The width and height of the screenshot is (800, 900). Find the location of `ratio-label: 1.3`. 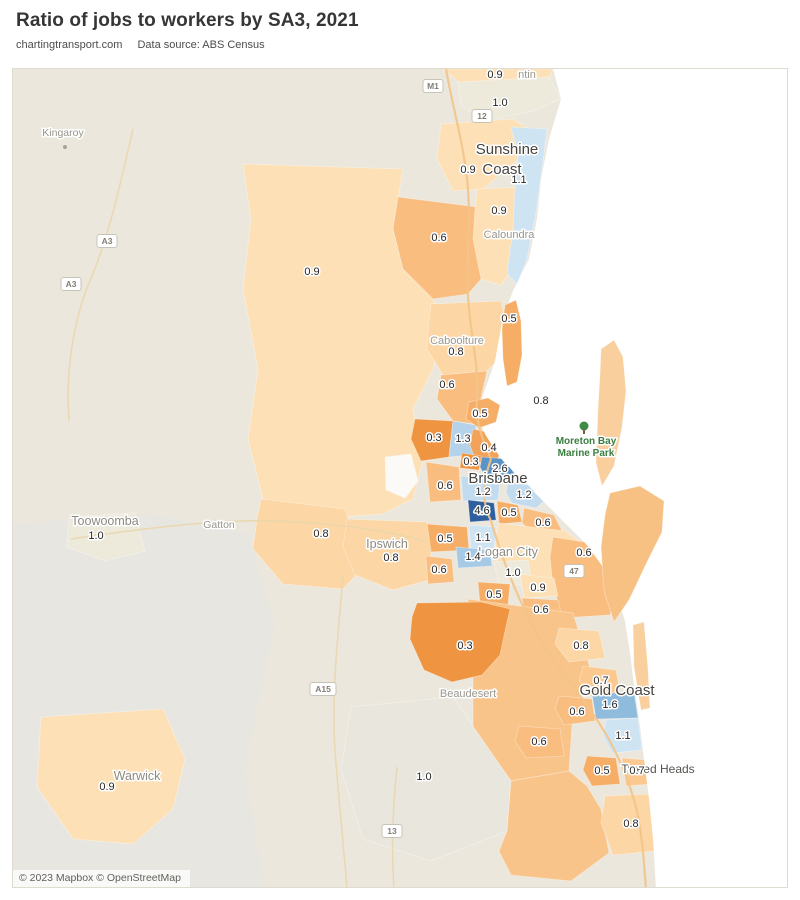

ratio-label: 1.3 is located at coordinates (462, 439).